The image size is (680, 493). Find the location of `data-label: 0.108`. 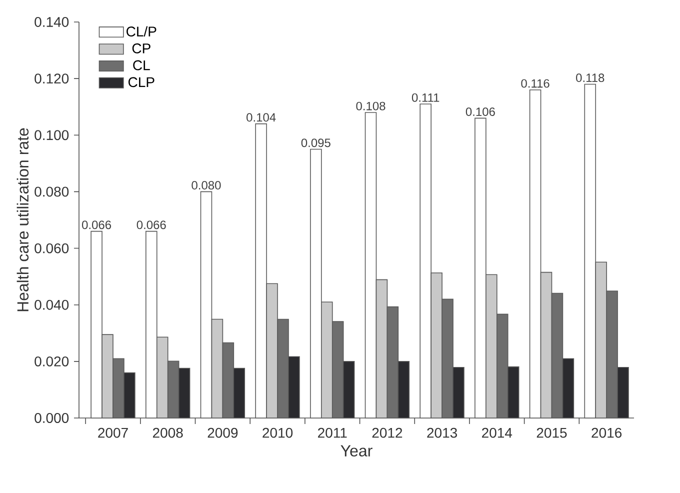

data-label: 0.108 is located at coordinates (371, 106).